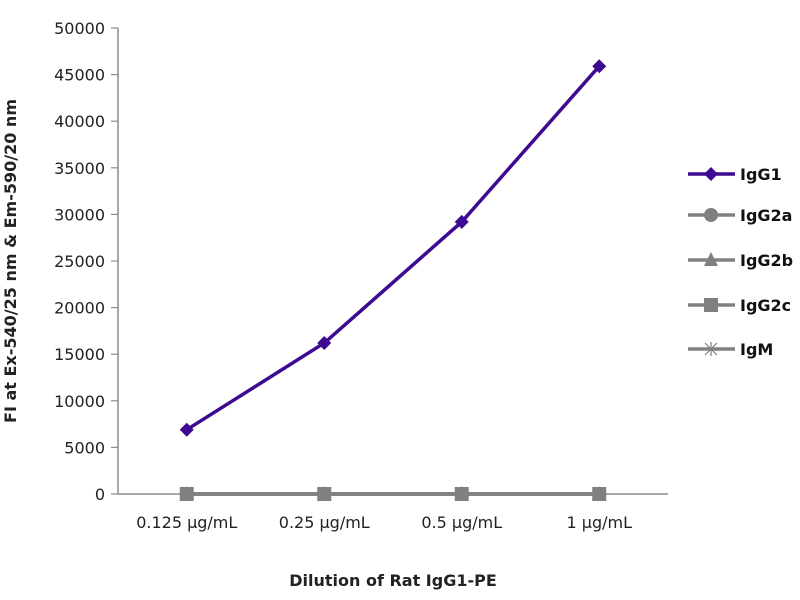 This screenshot has width=800, height=600. Describe the element at coordinates (79, 214) in the screenshot. I see `y-tick-label: 30000` at that location.